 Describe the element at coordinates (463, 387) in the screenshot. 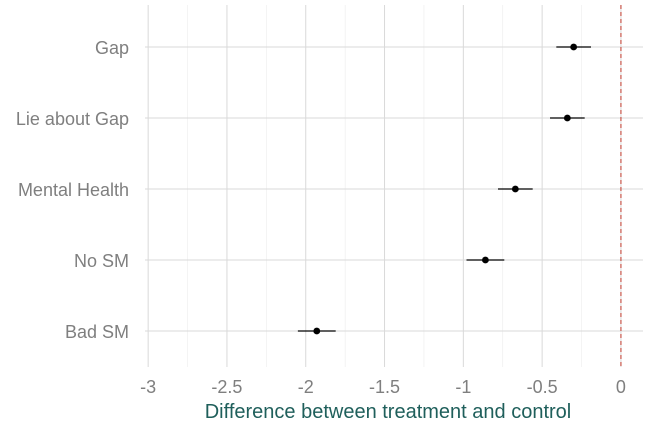

I see `x-tick-label: -1` at that location.